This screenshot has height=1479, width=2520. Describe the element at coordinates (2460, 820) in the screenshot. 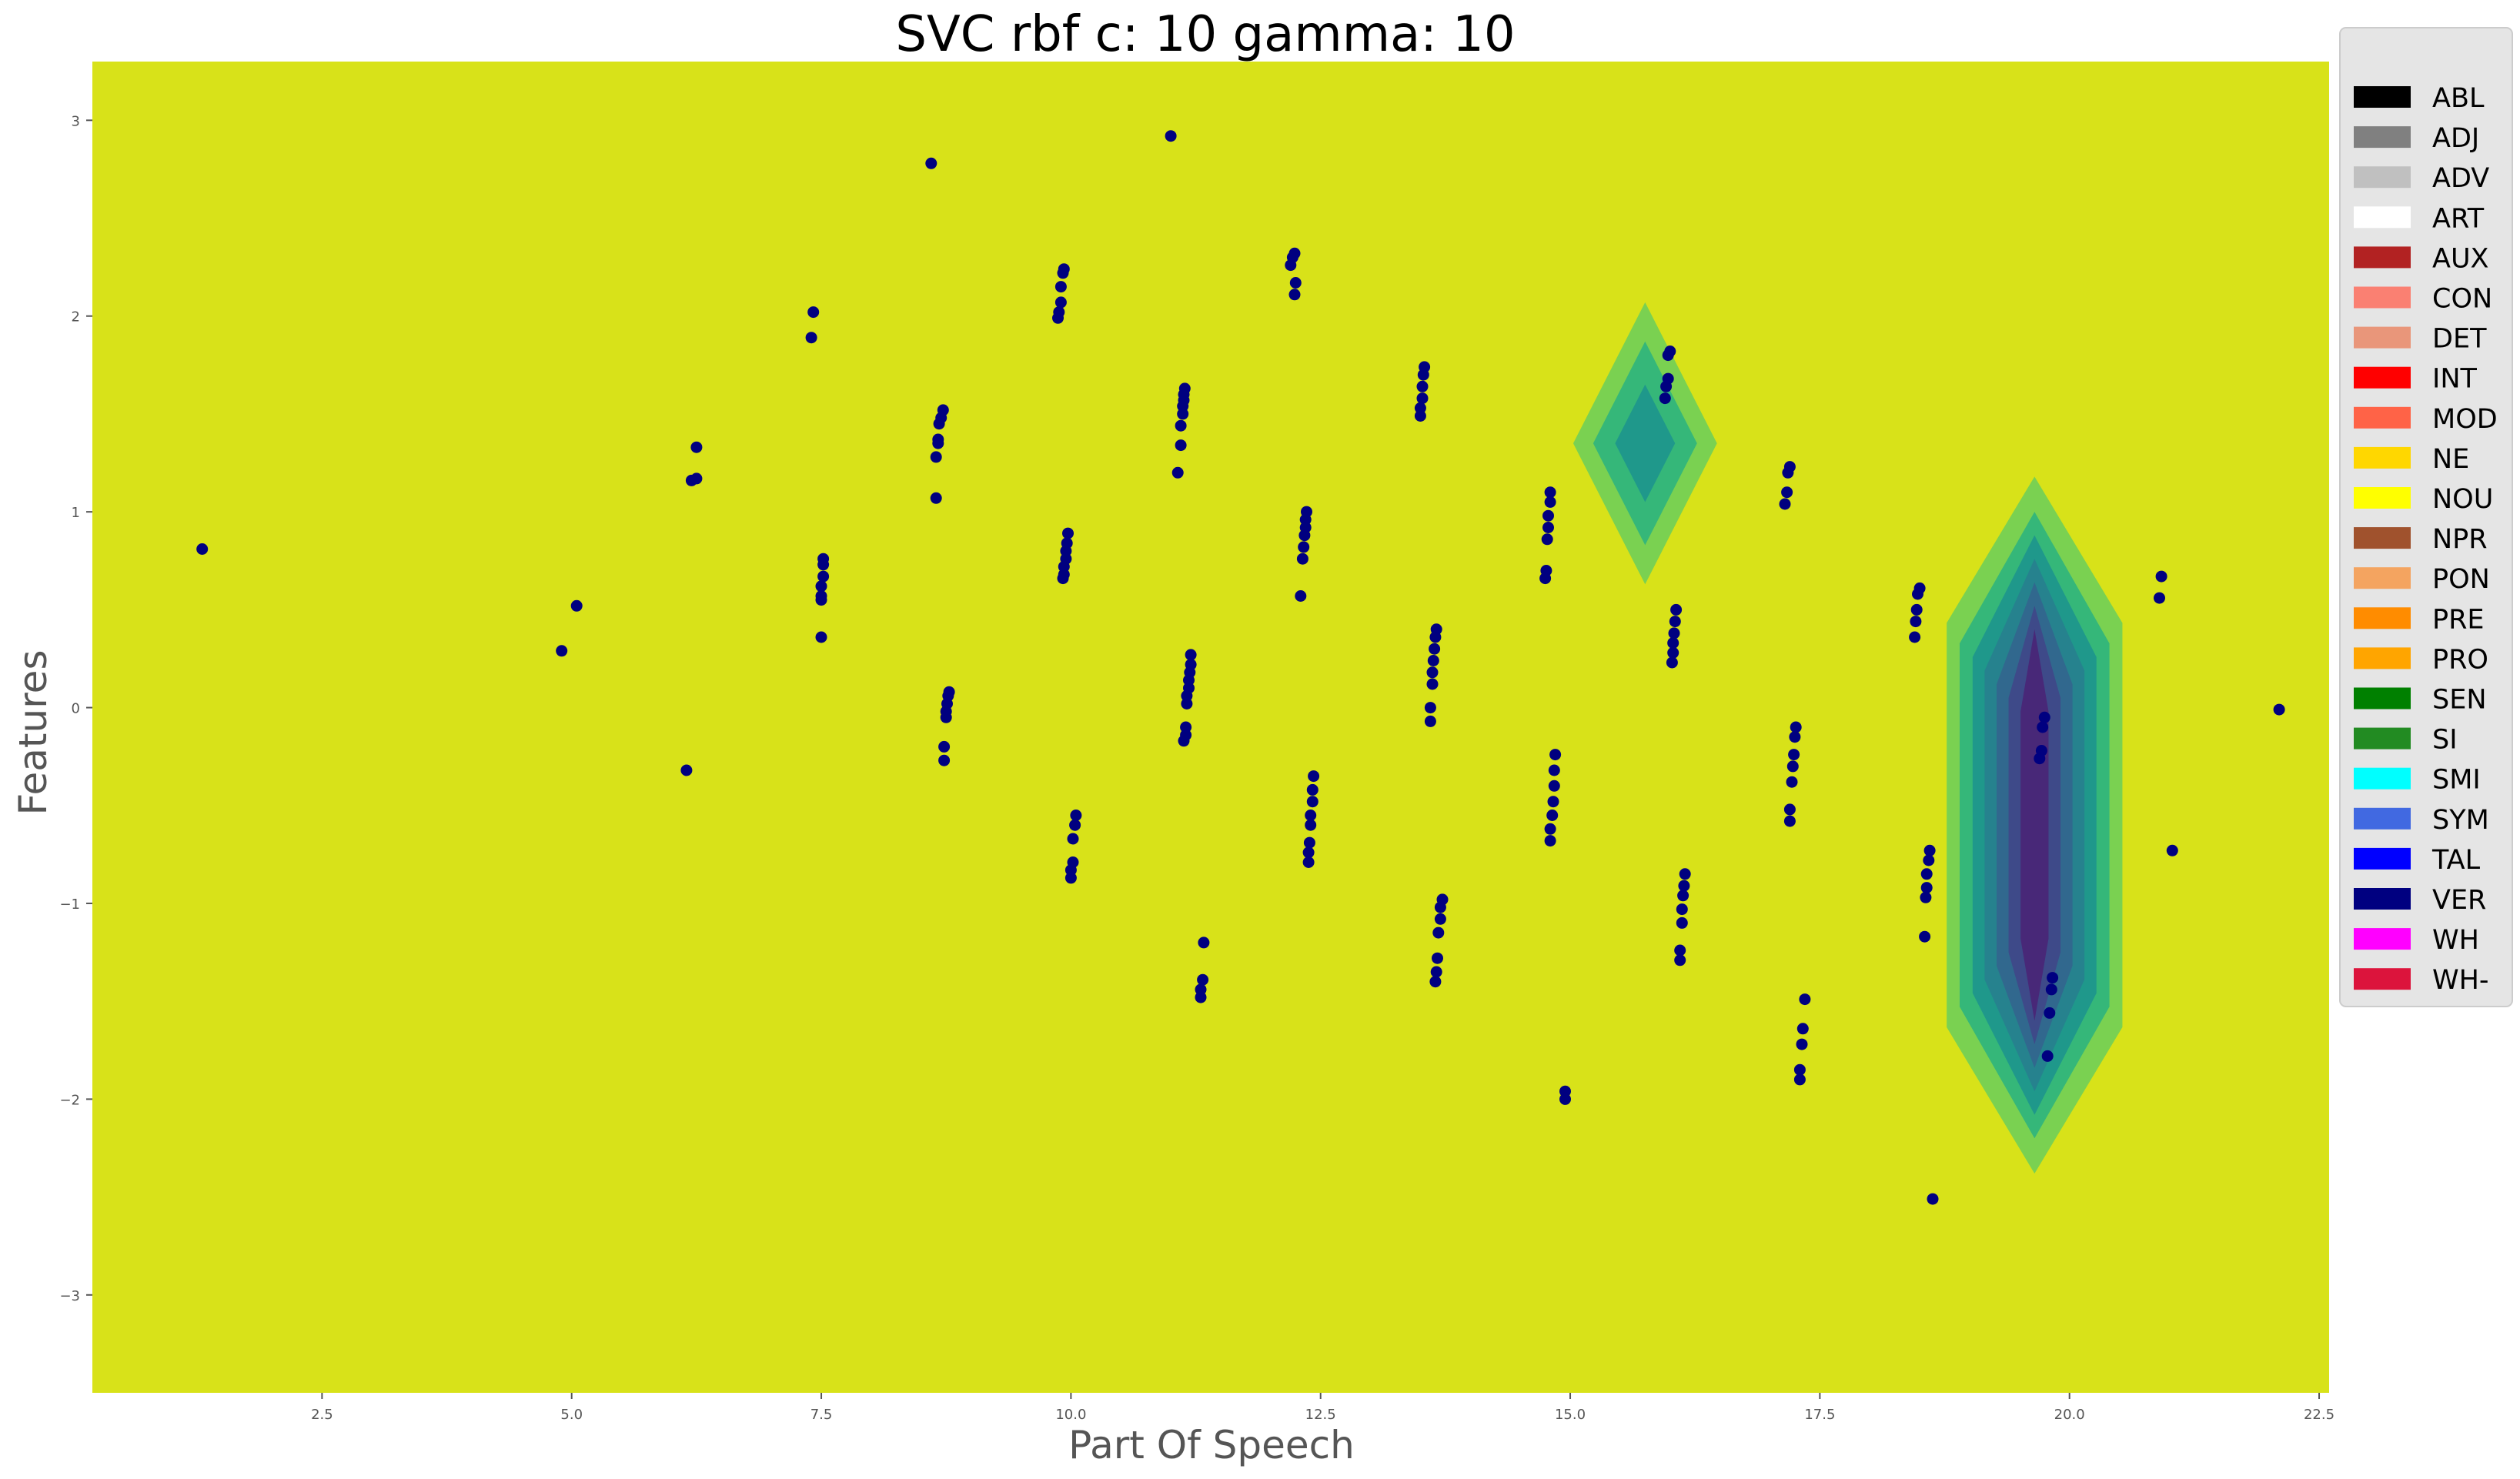

I see `legend-label: SYM` at that location.